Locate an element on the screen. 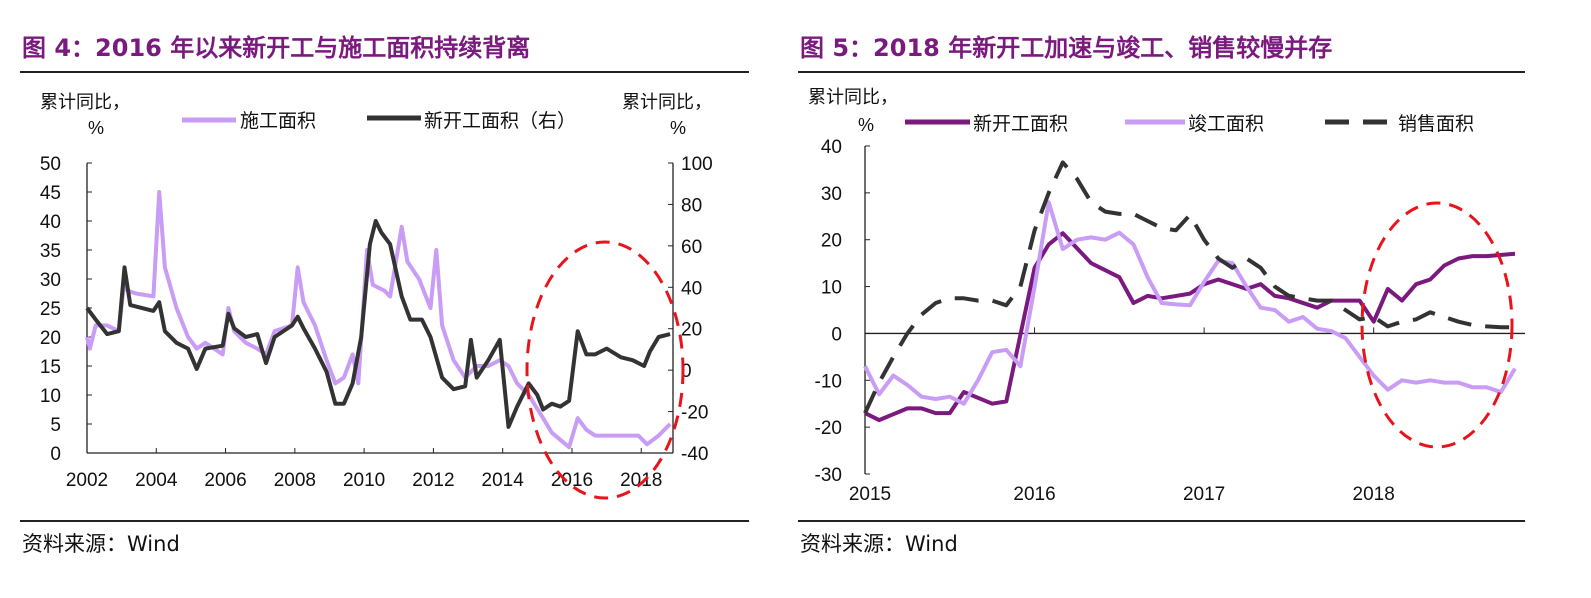  legend-label: 销售面积 is located at coordinates (1436, 124).